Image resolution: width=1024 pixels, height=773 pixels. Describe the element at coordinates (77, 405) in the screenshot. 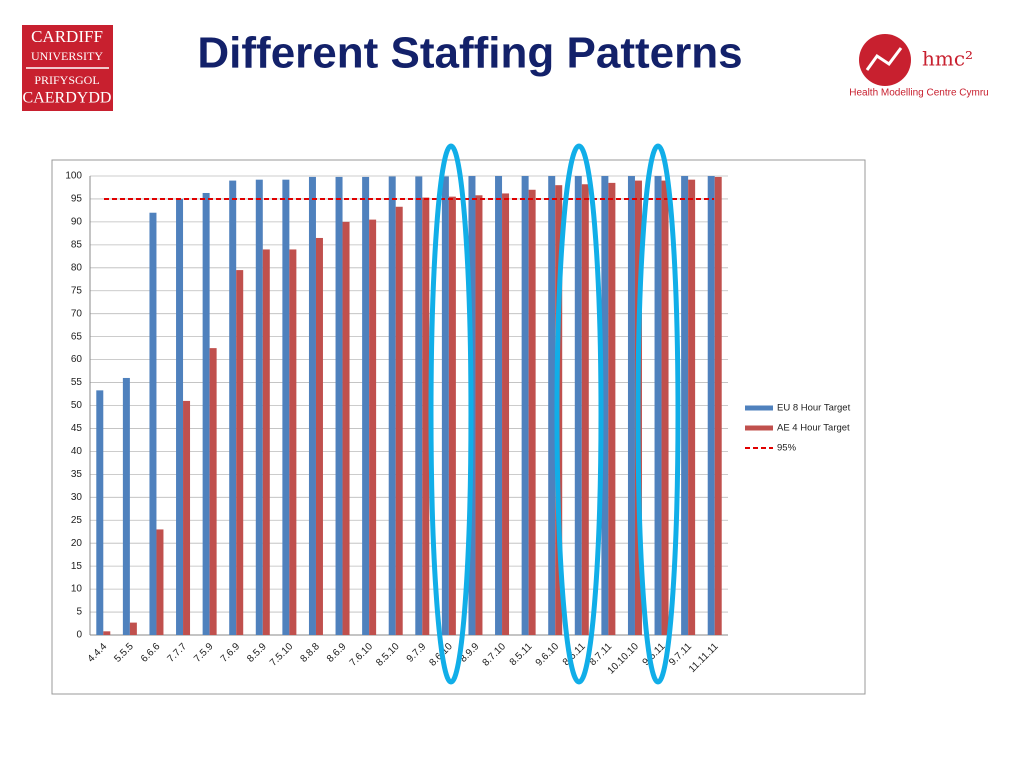

I see `y-tick-label: 50` at that location.